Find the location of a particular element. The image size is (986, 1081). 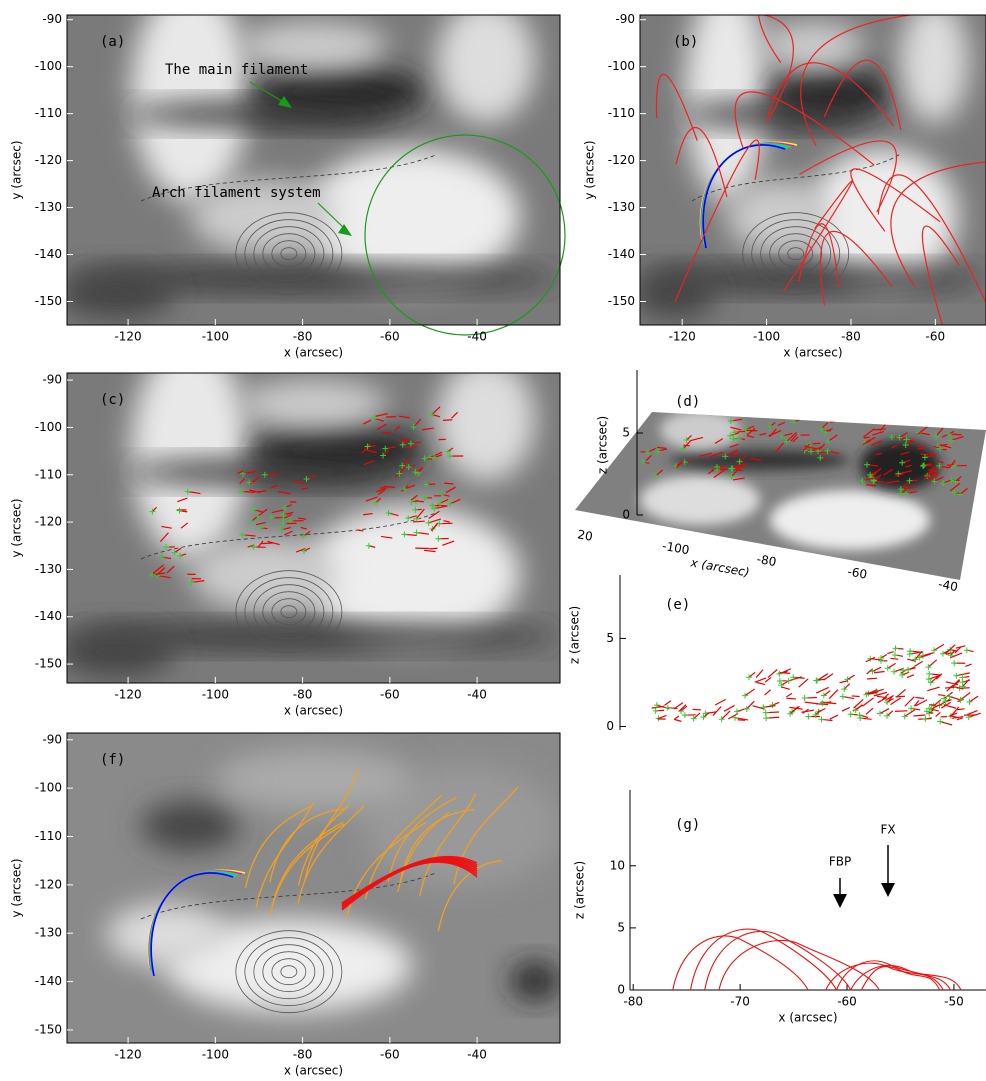

solar-image is located at coordinates (313, 528).